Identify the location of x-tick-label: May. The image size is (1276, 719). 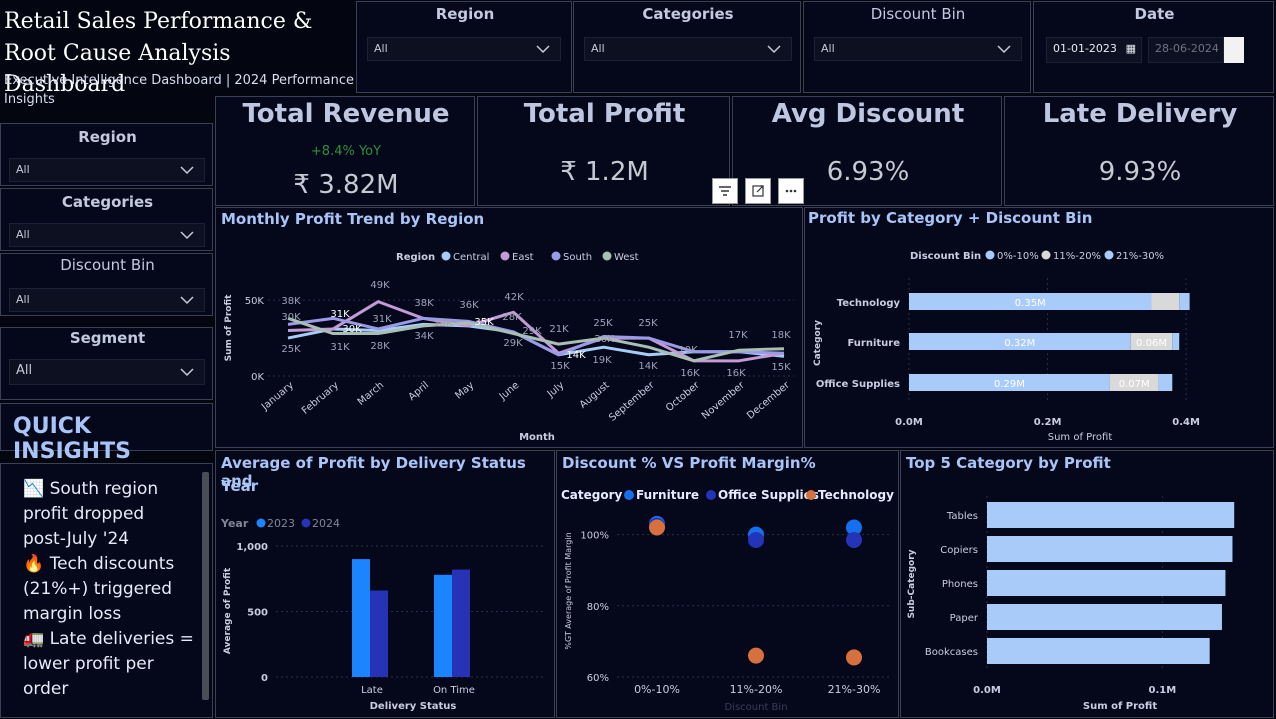
(464, 391).